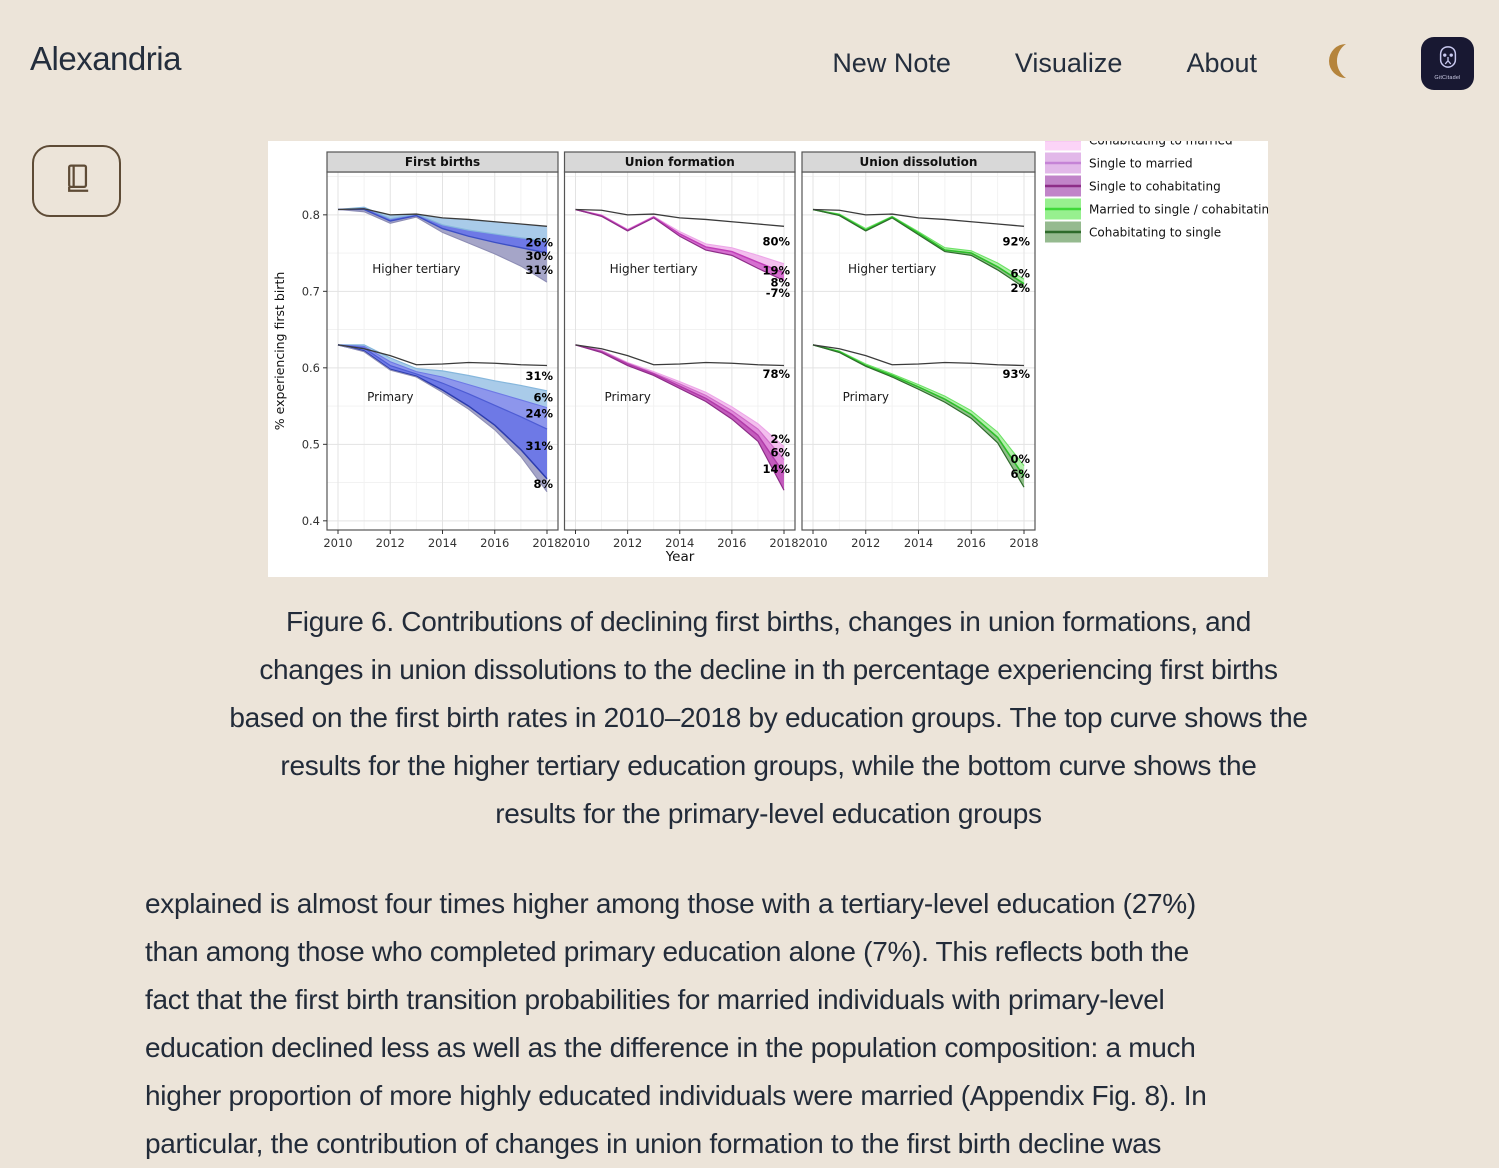 This screenshot has height=1168, width=1499. I want to click on svg-text: 78%, so click(776, 374).